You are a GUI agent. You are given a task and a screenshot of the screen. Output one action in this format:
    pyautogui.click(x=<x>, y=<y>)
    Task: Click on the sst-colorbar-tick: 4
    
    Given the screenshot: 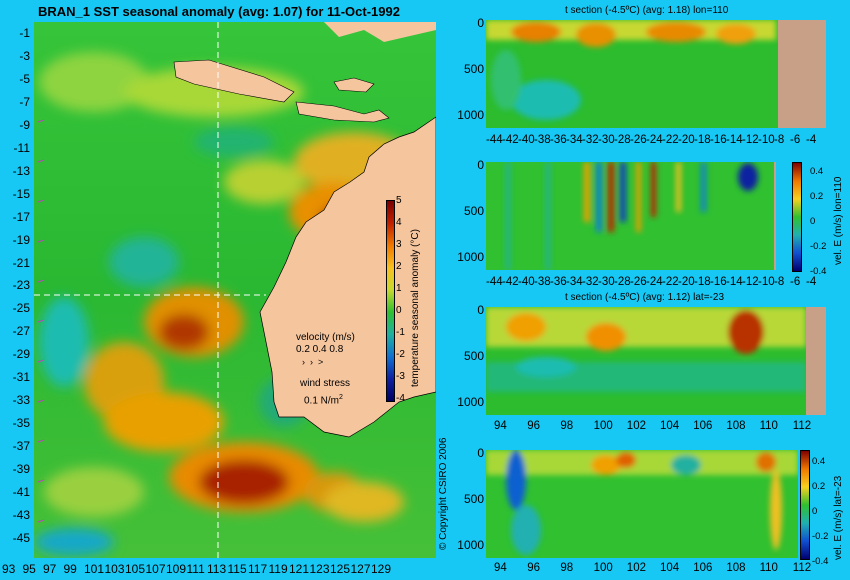 What is the action you would take?
    pyautogui.click(x=399, y=222)
    